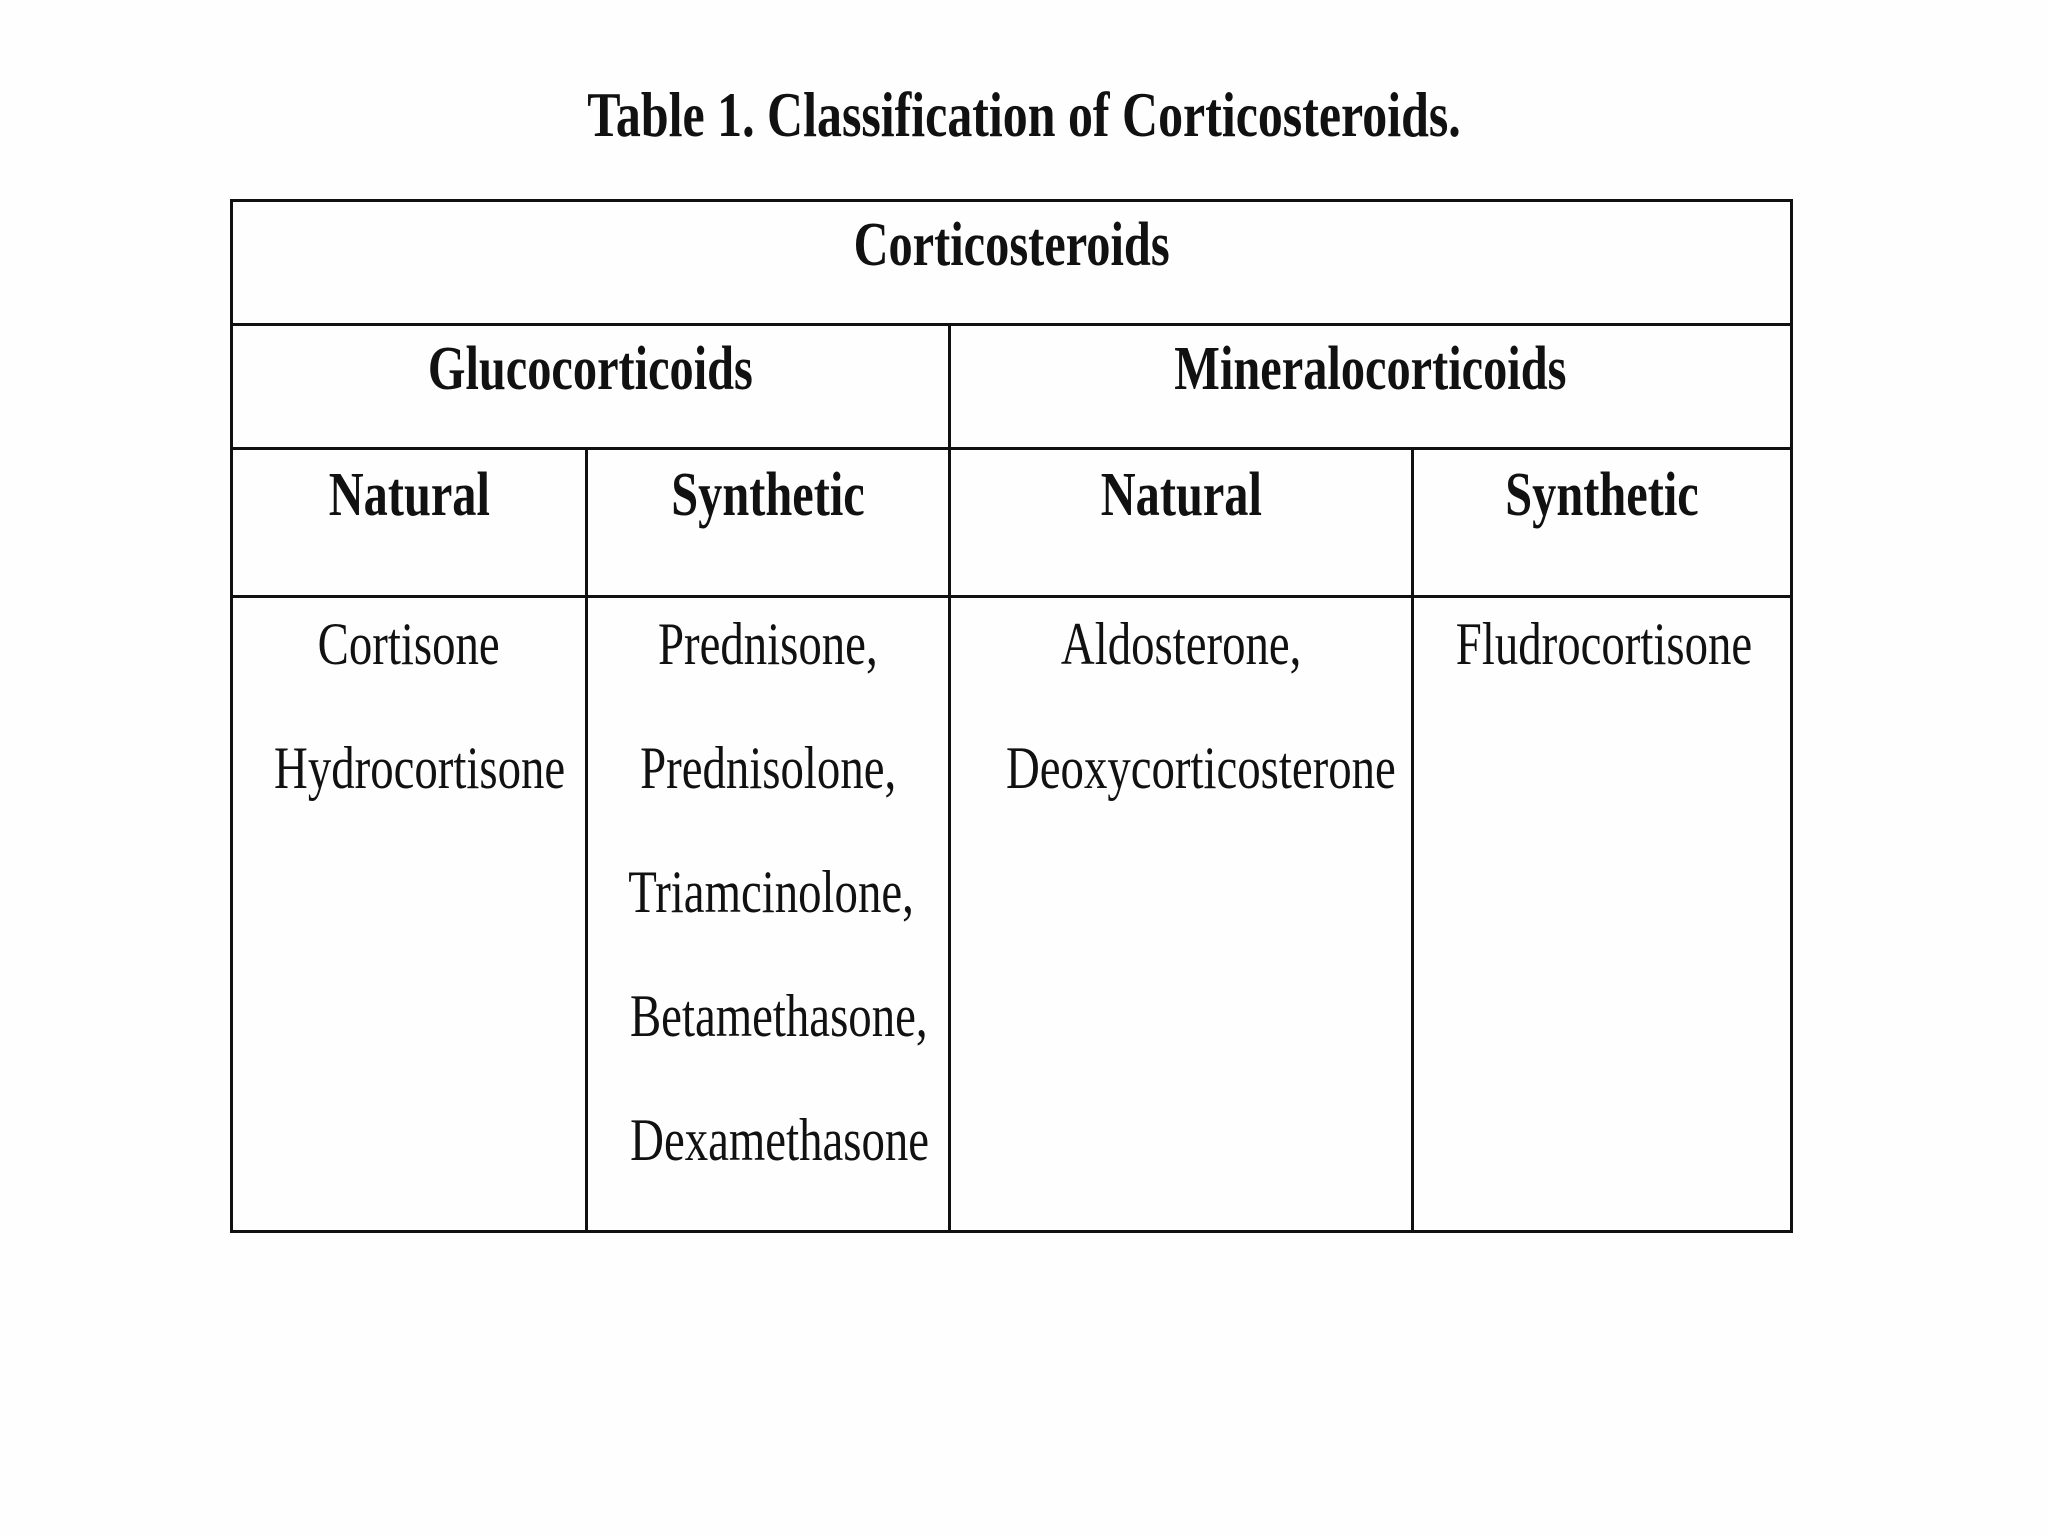 The image size is (2048, 1536). What do you see at coordinates (409, 522) in the screenshot?
I see `header-gluco-natural: Natural` at bounding box center [409, 522].